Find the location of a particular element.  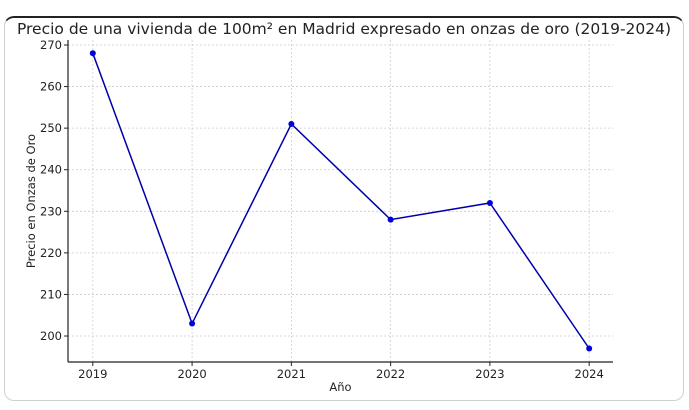

x-tick-label: 2022 is located at coordinates (390, 374).